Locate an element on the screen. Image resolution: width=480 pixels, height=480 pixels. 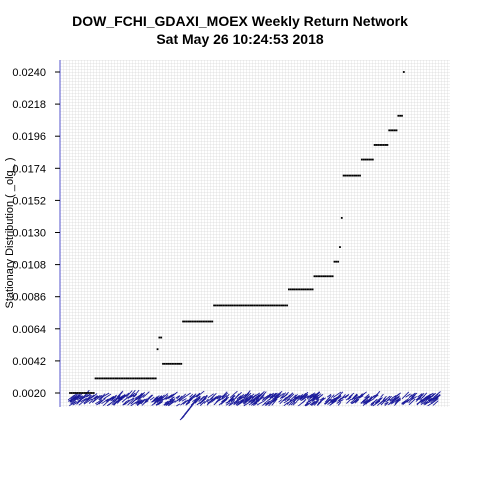
node-label-glyphs is located at coordinates (254, 405).